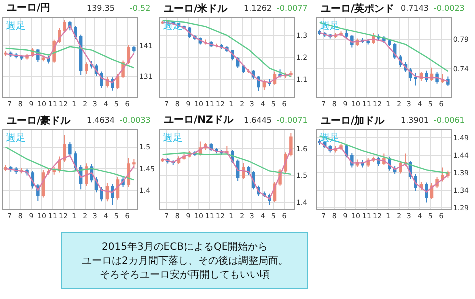 This screenshot has width=475, height=299. I want to click on text: -0.0033, so click(135, 120).